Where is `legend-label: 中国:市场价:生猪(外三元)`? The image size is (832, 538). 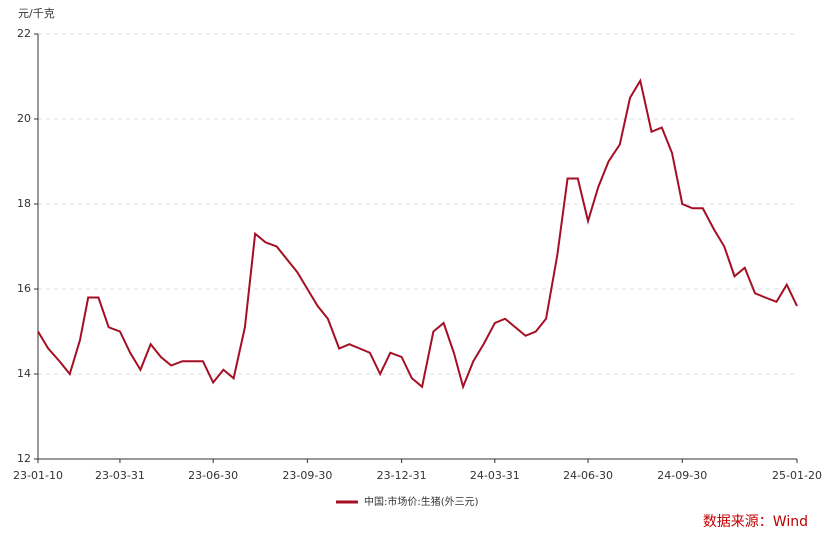 legend-label: 中国:市场价:生猪(外三元) is located at coordinates (421, 501).